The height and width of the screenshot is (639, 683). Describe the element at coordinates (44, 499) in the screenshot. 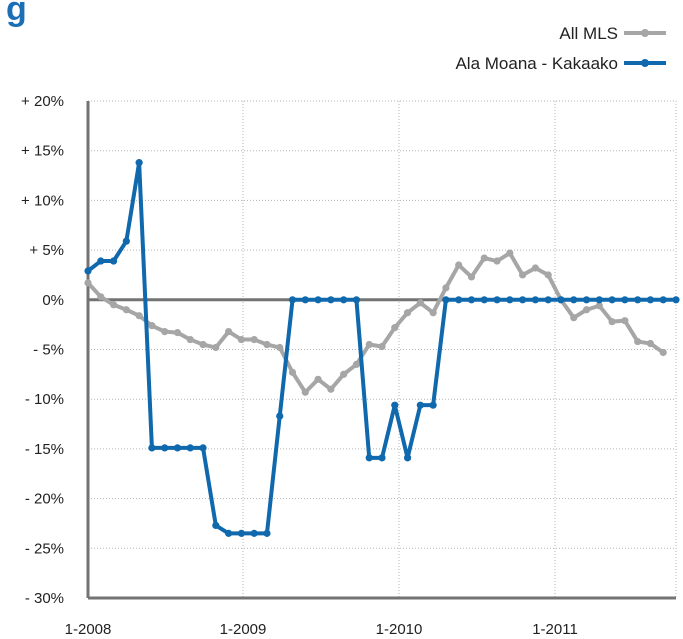

I see `y-tick-label: - 20%` at that location.